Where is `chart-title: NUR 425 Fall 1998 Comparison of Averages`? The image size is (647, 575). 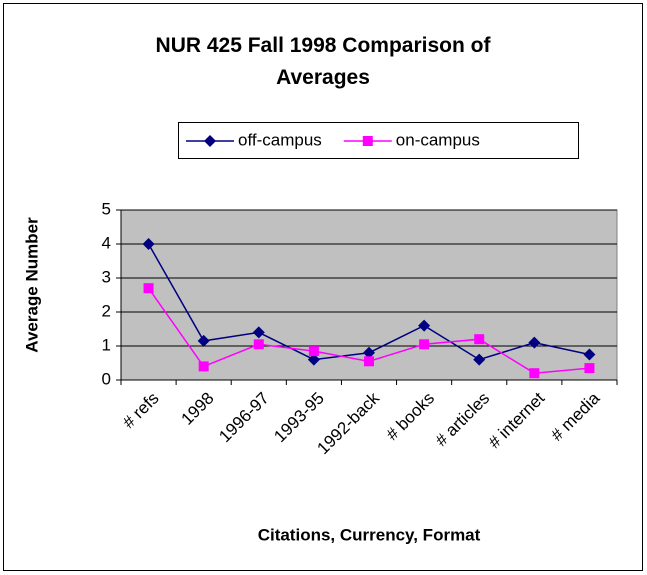
chart-title: NUR 425 Fall 1998 Comparison of Averages is located at coordinates (323, 61).